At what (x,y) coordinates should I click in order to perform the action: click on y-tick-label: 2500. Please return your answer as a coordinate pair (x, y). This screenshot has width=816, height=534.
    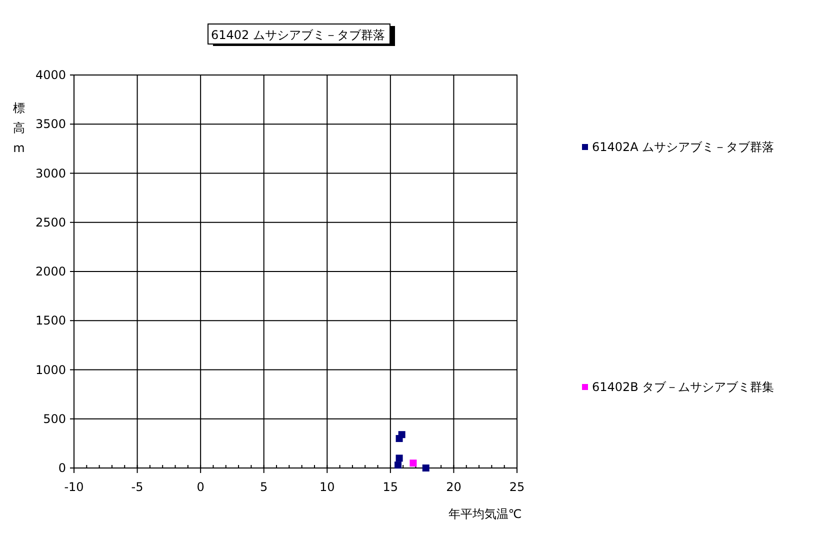
    Looking at the image, I should click on (50, 222).